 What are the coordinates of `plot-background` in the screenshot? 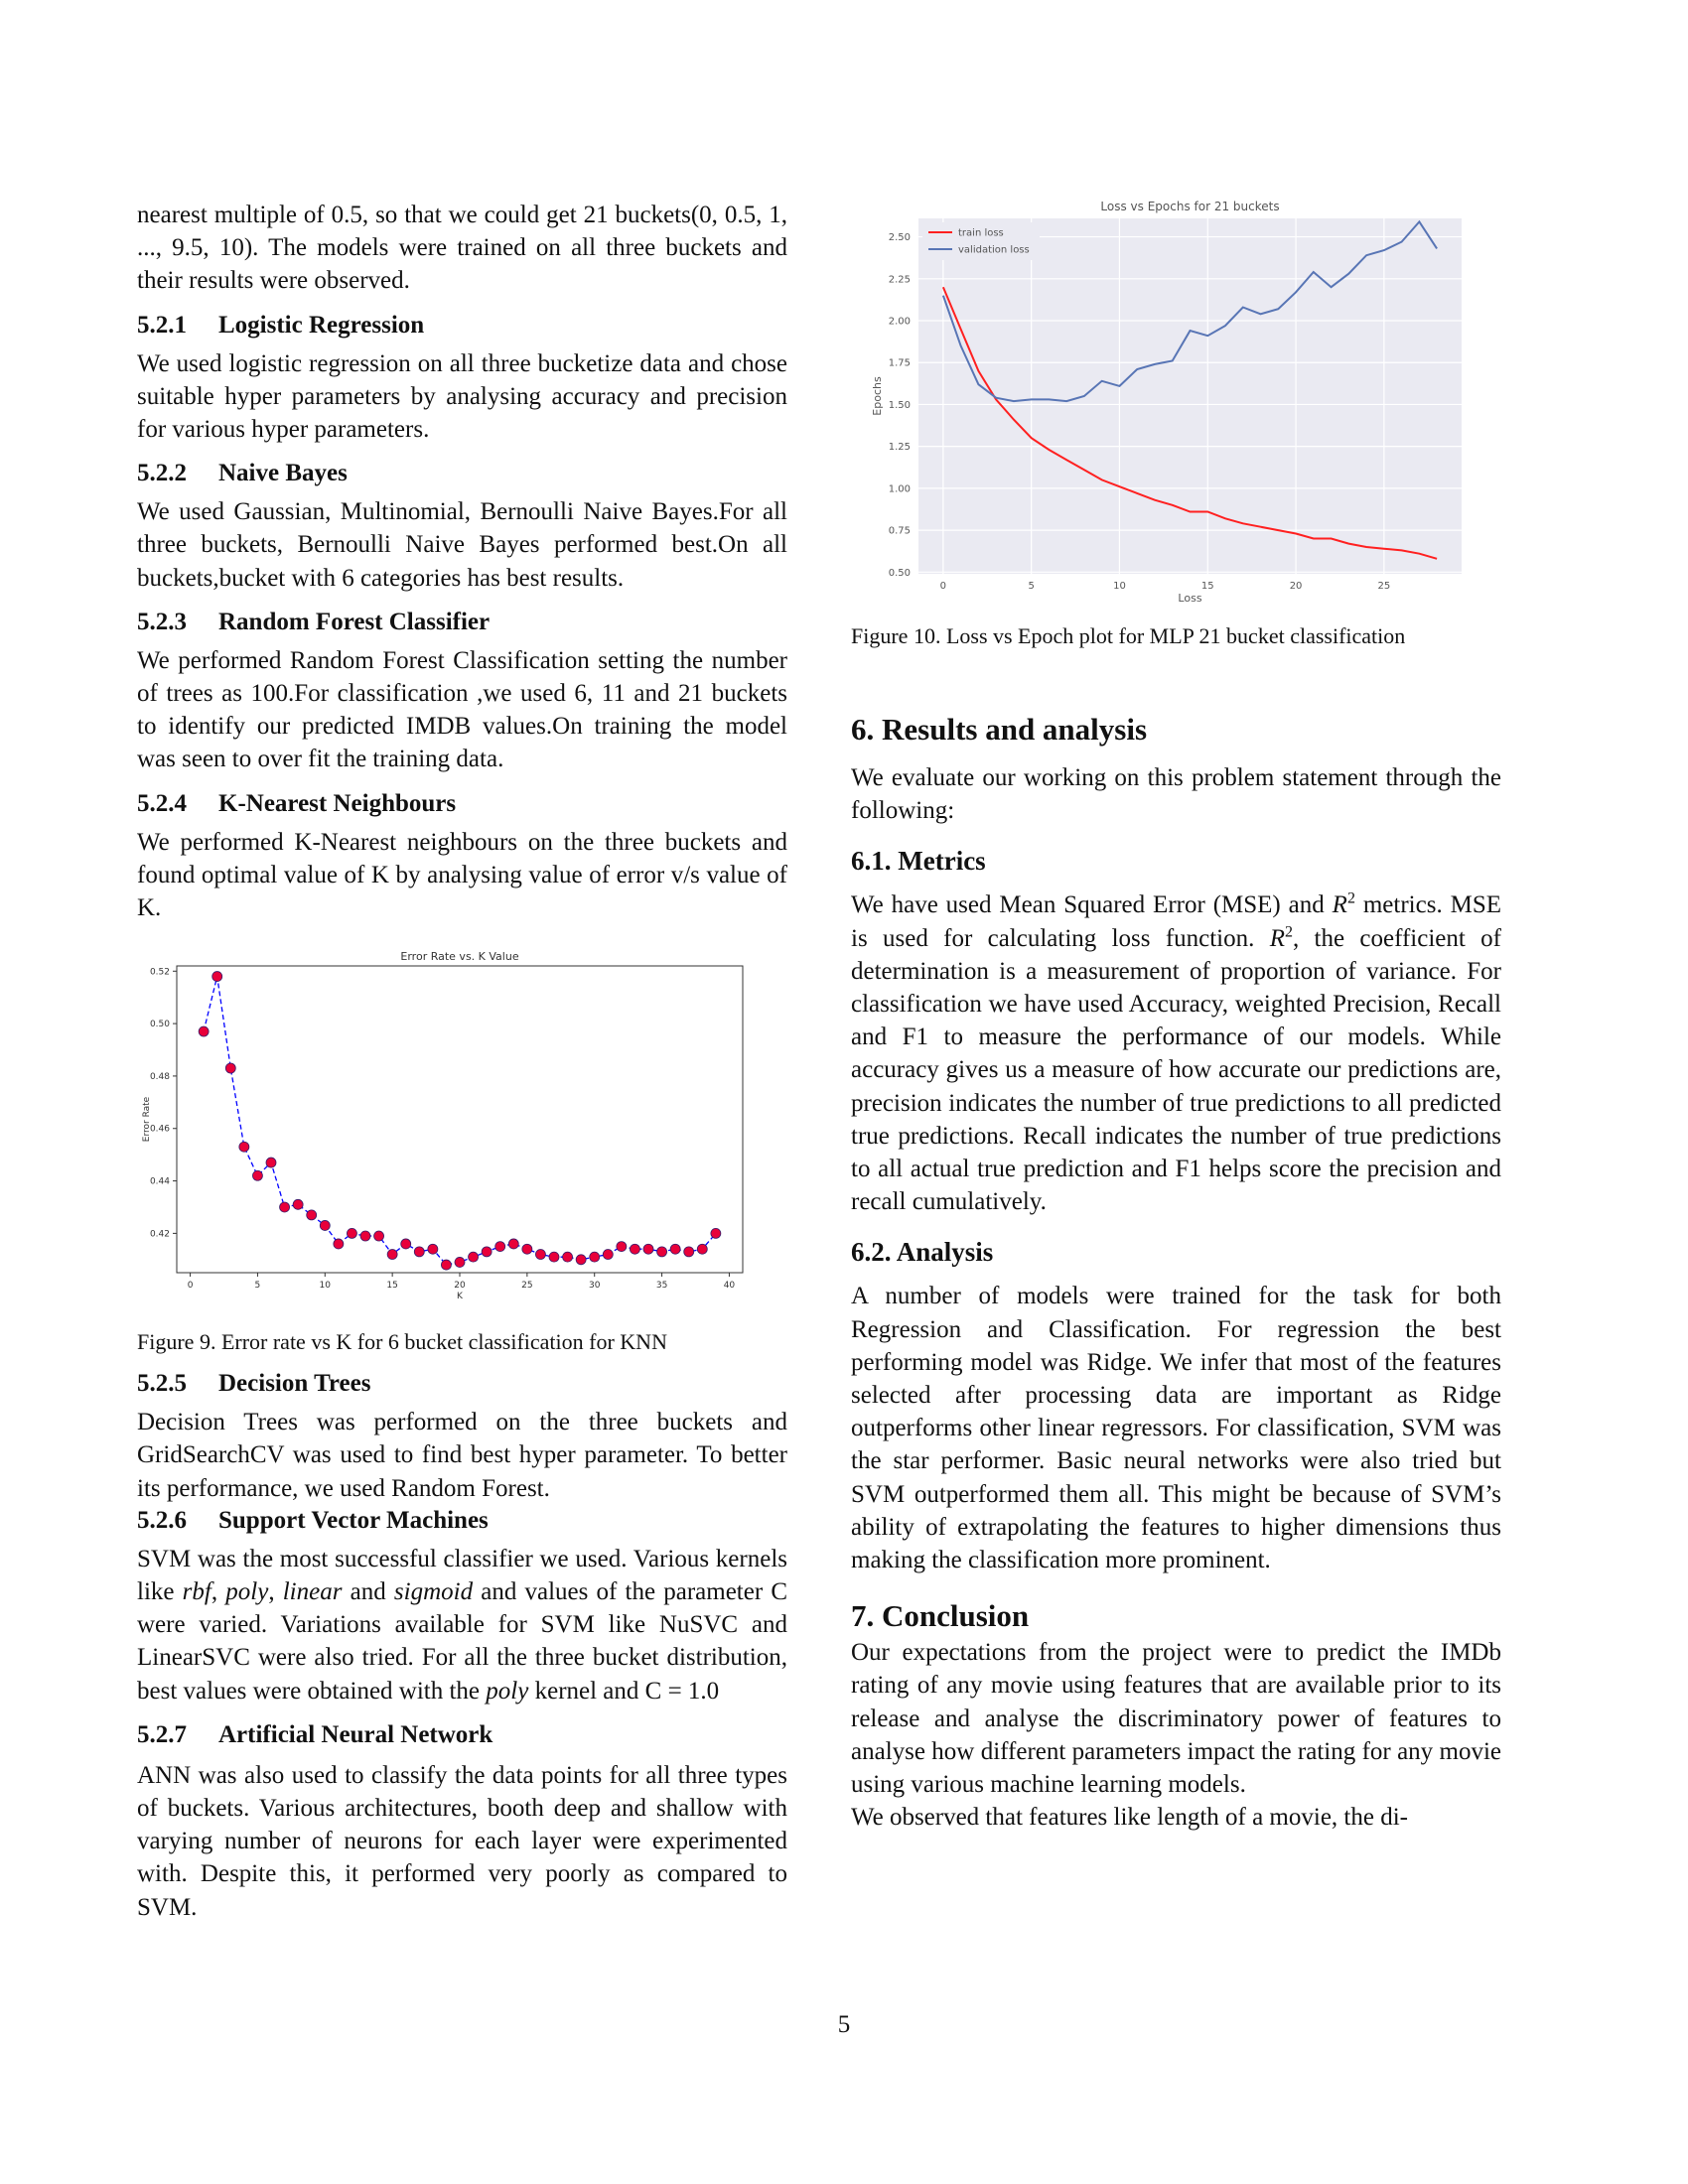 It's located at (1190, 396).